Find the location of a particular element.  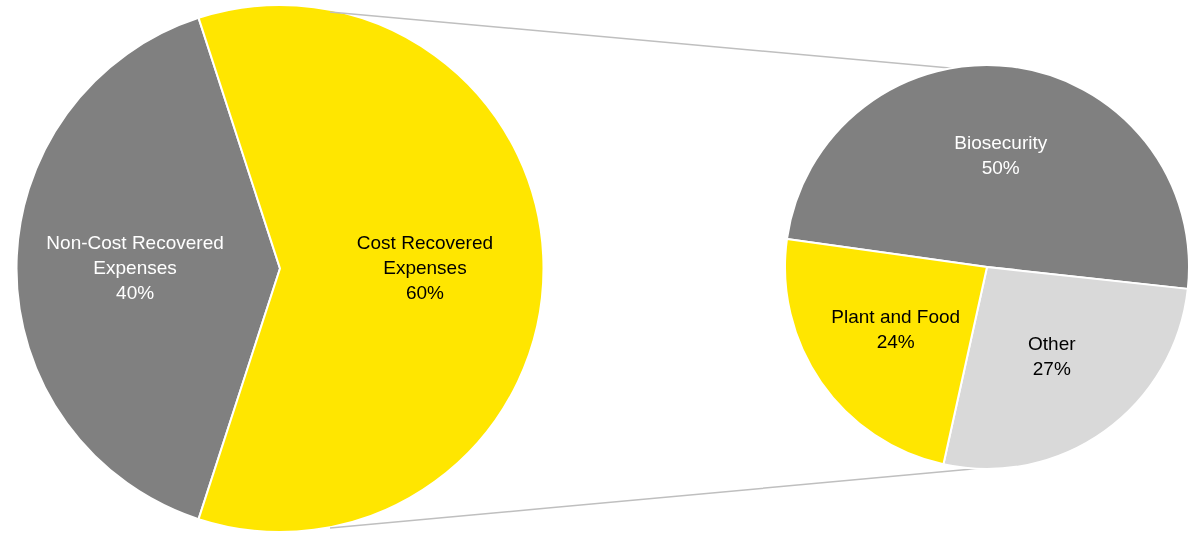

data-label: 24% is located at coordinates (895, 342).